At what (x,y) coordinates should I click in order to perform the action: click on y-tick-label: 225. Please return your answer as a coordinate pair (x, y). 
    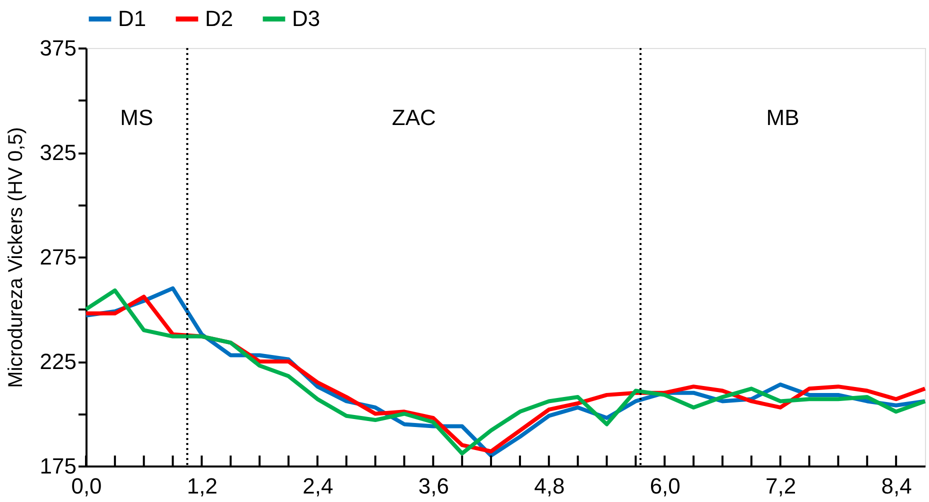
    Looking at the image, I should click on (58, 361).